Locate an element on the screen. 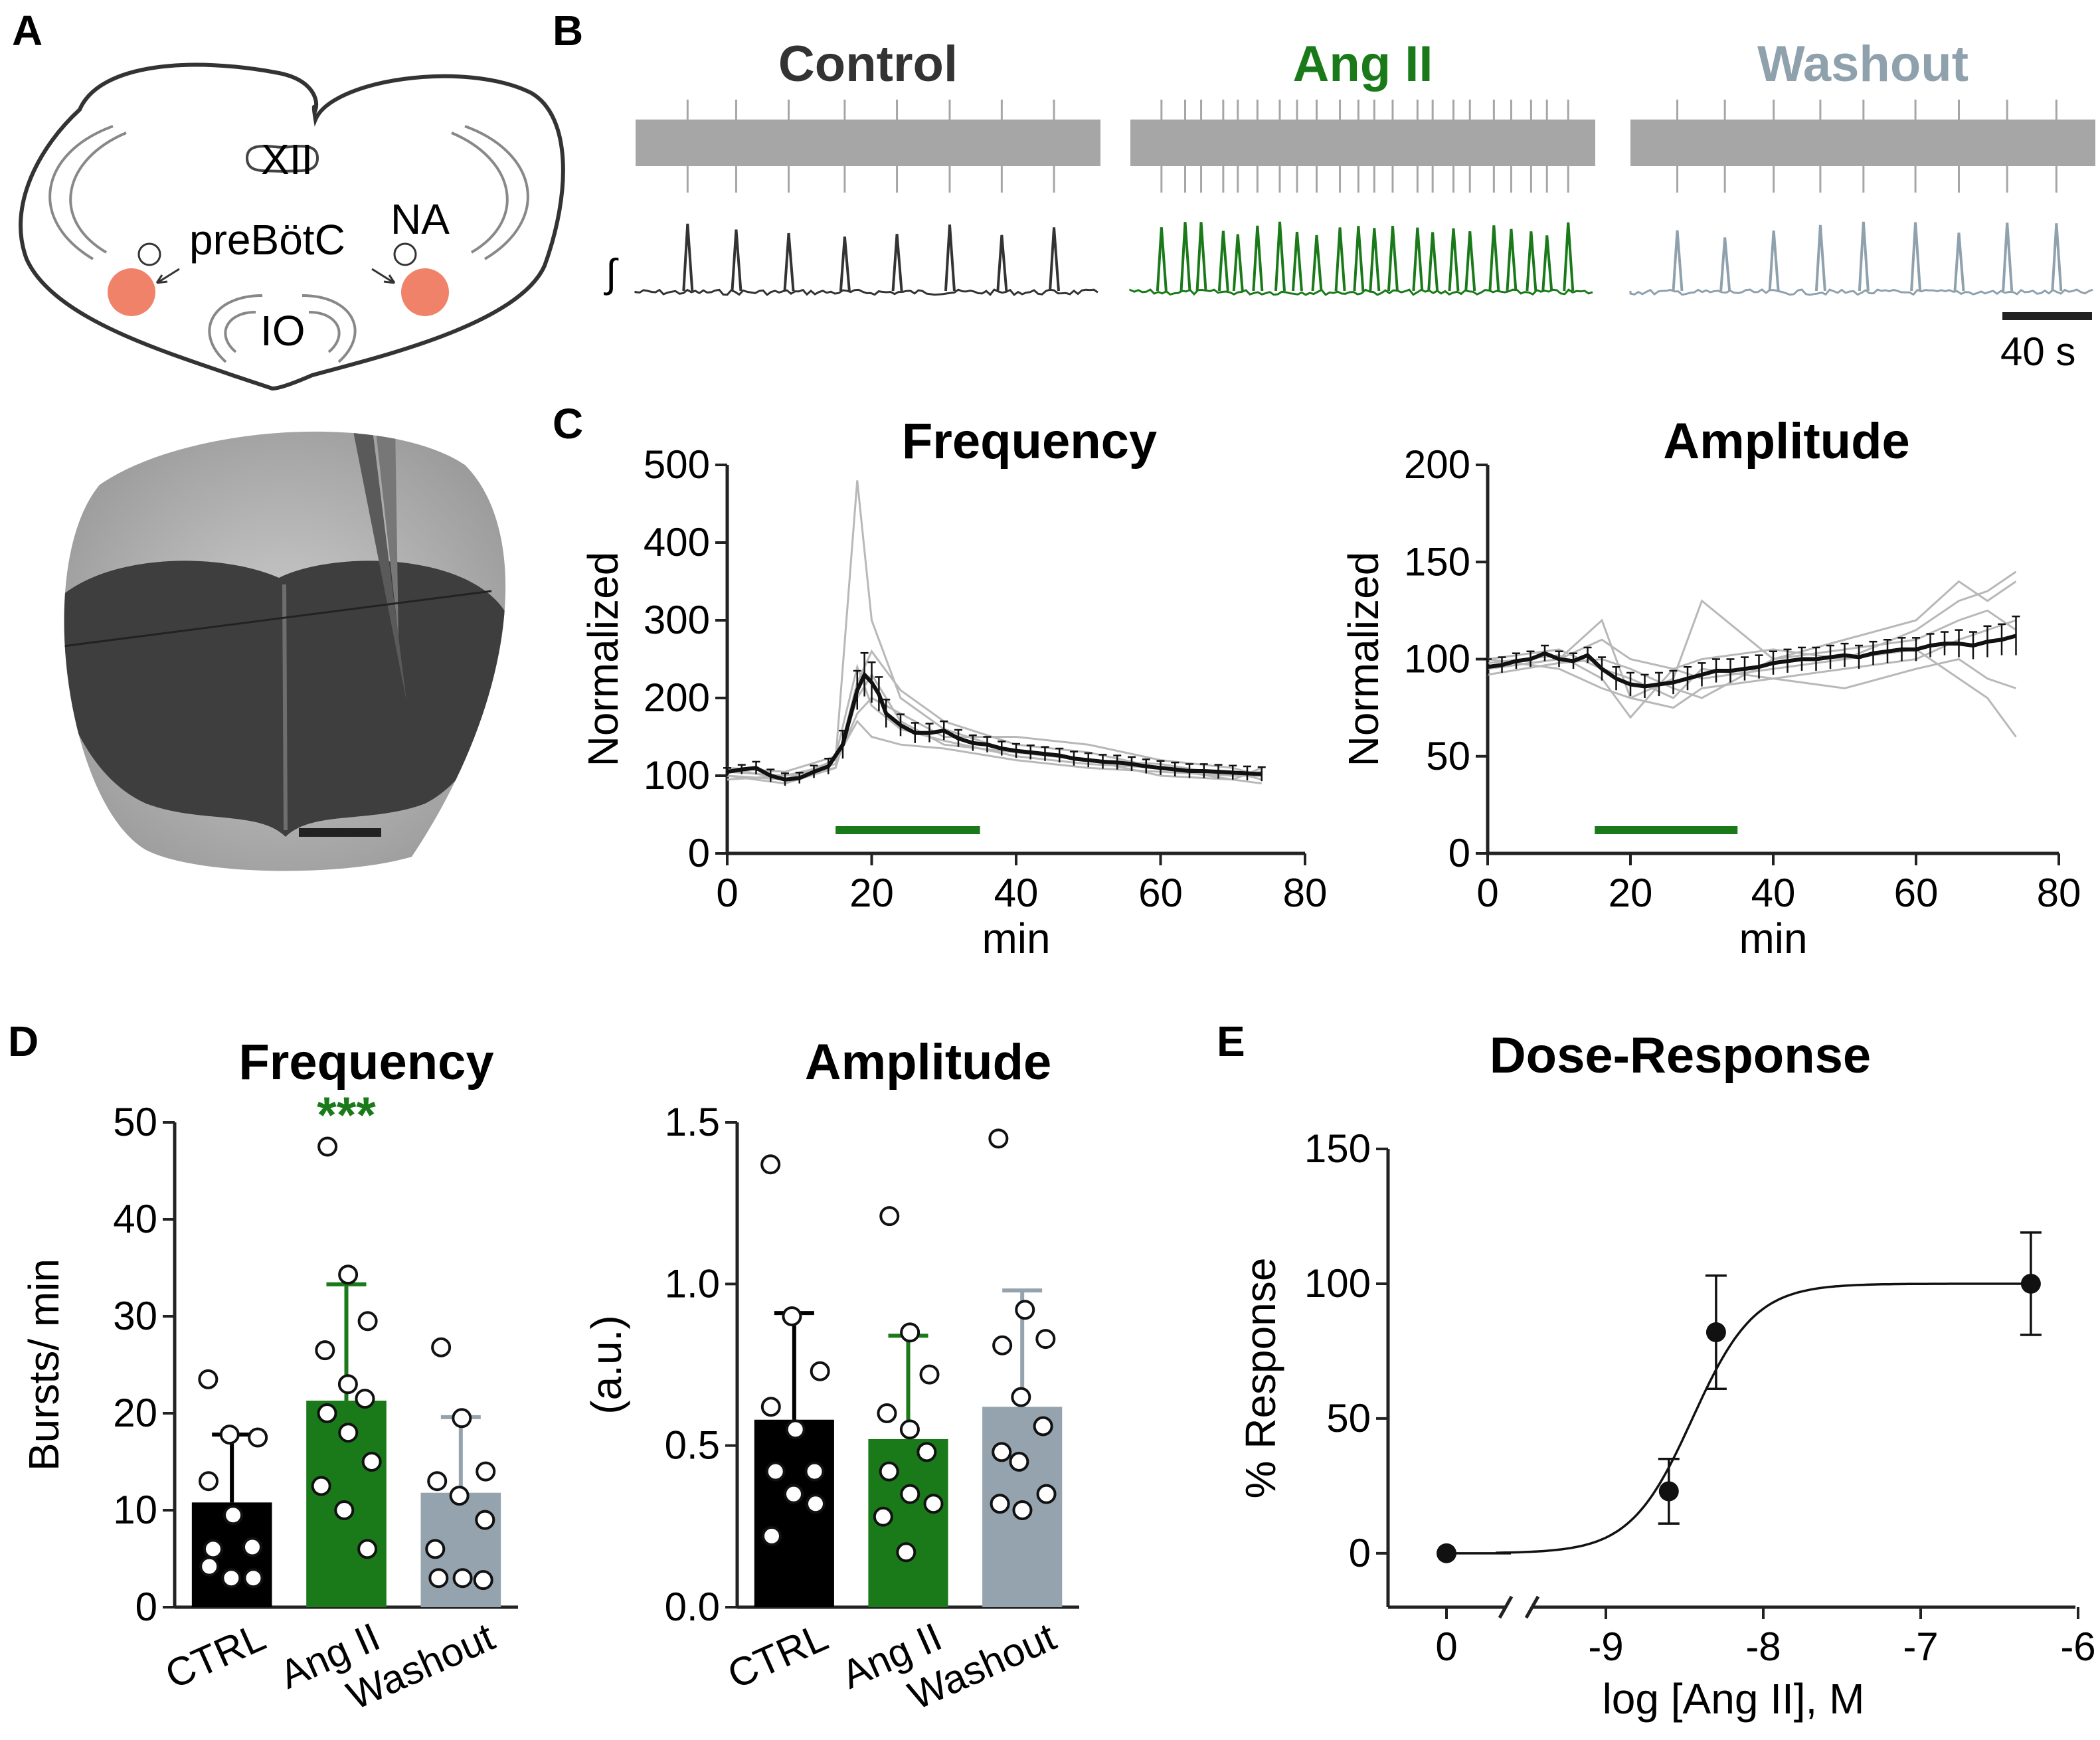  x-tick-label: 80 is located at coordinates (1305, 893).